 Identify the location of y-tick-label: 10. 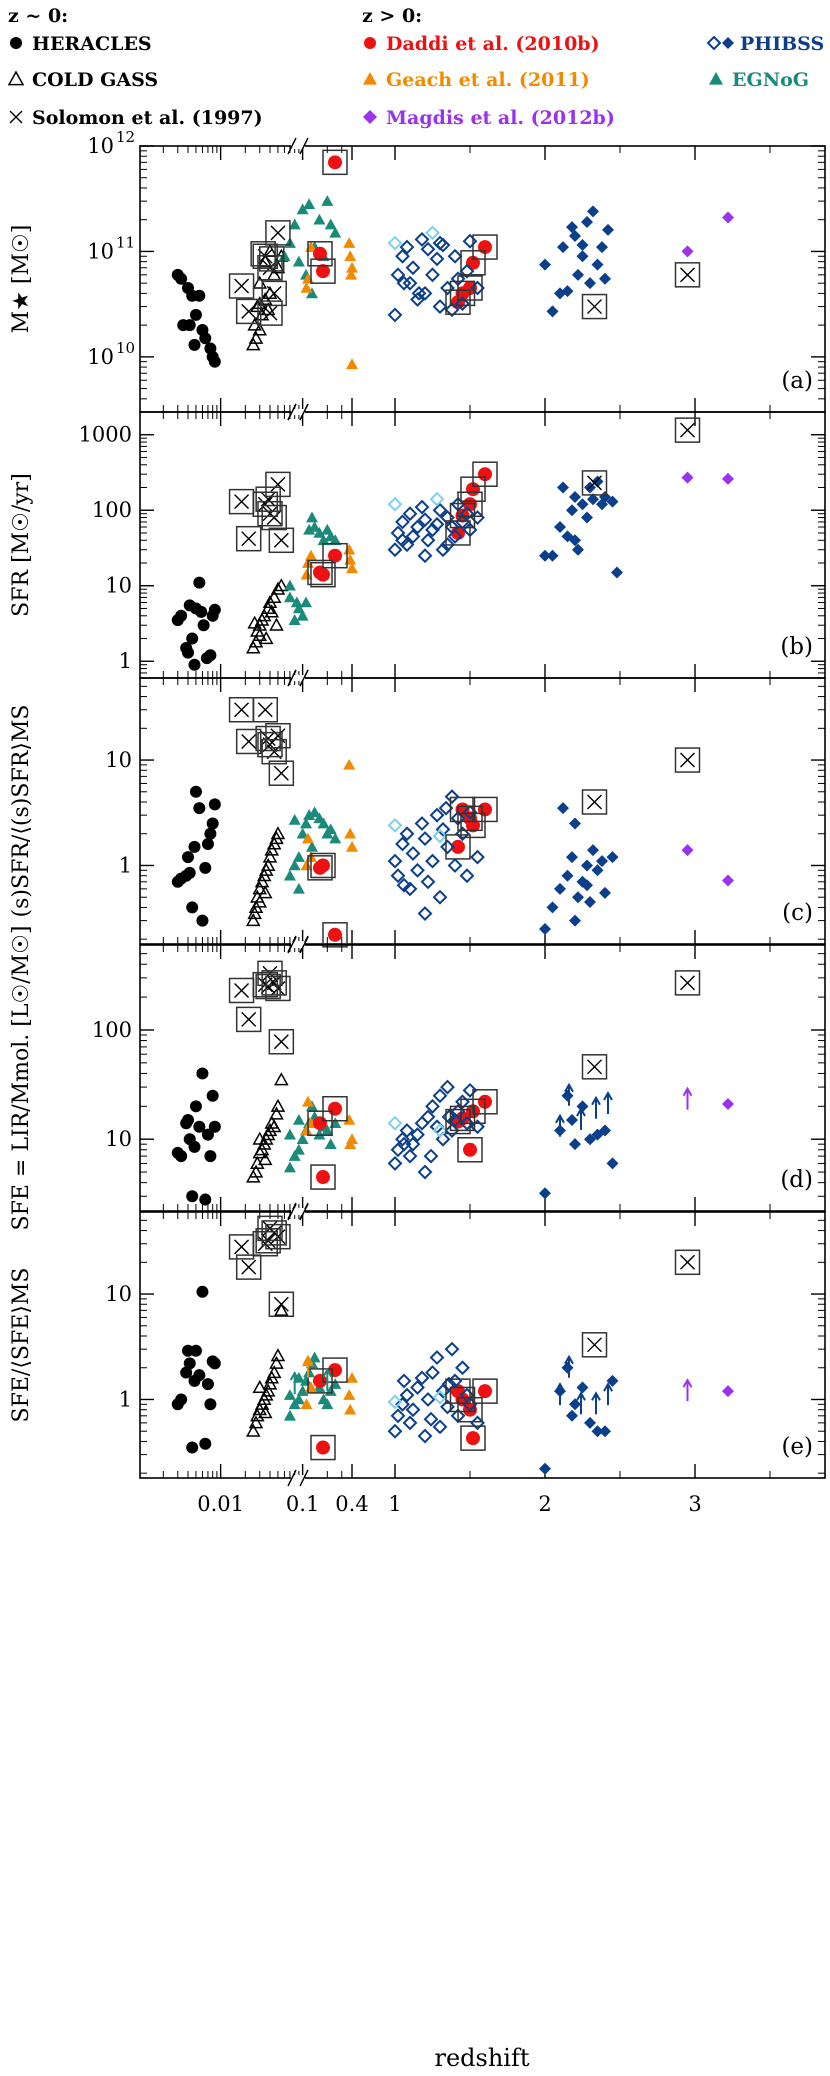
(100, 357).